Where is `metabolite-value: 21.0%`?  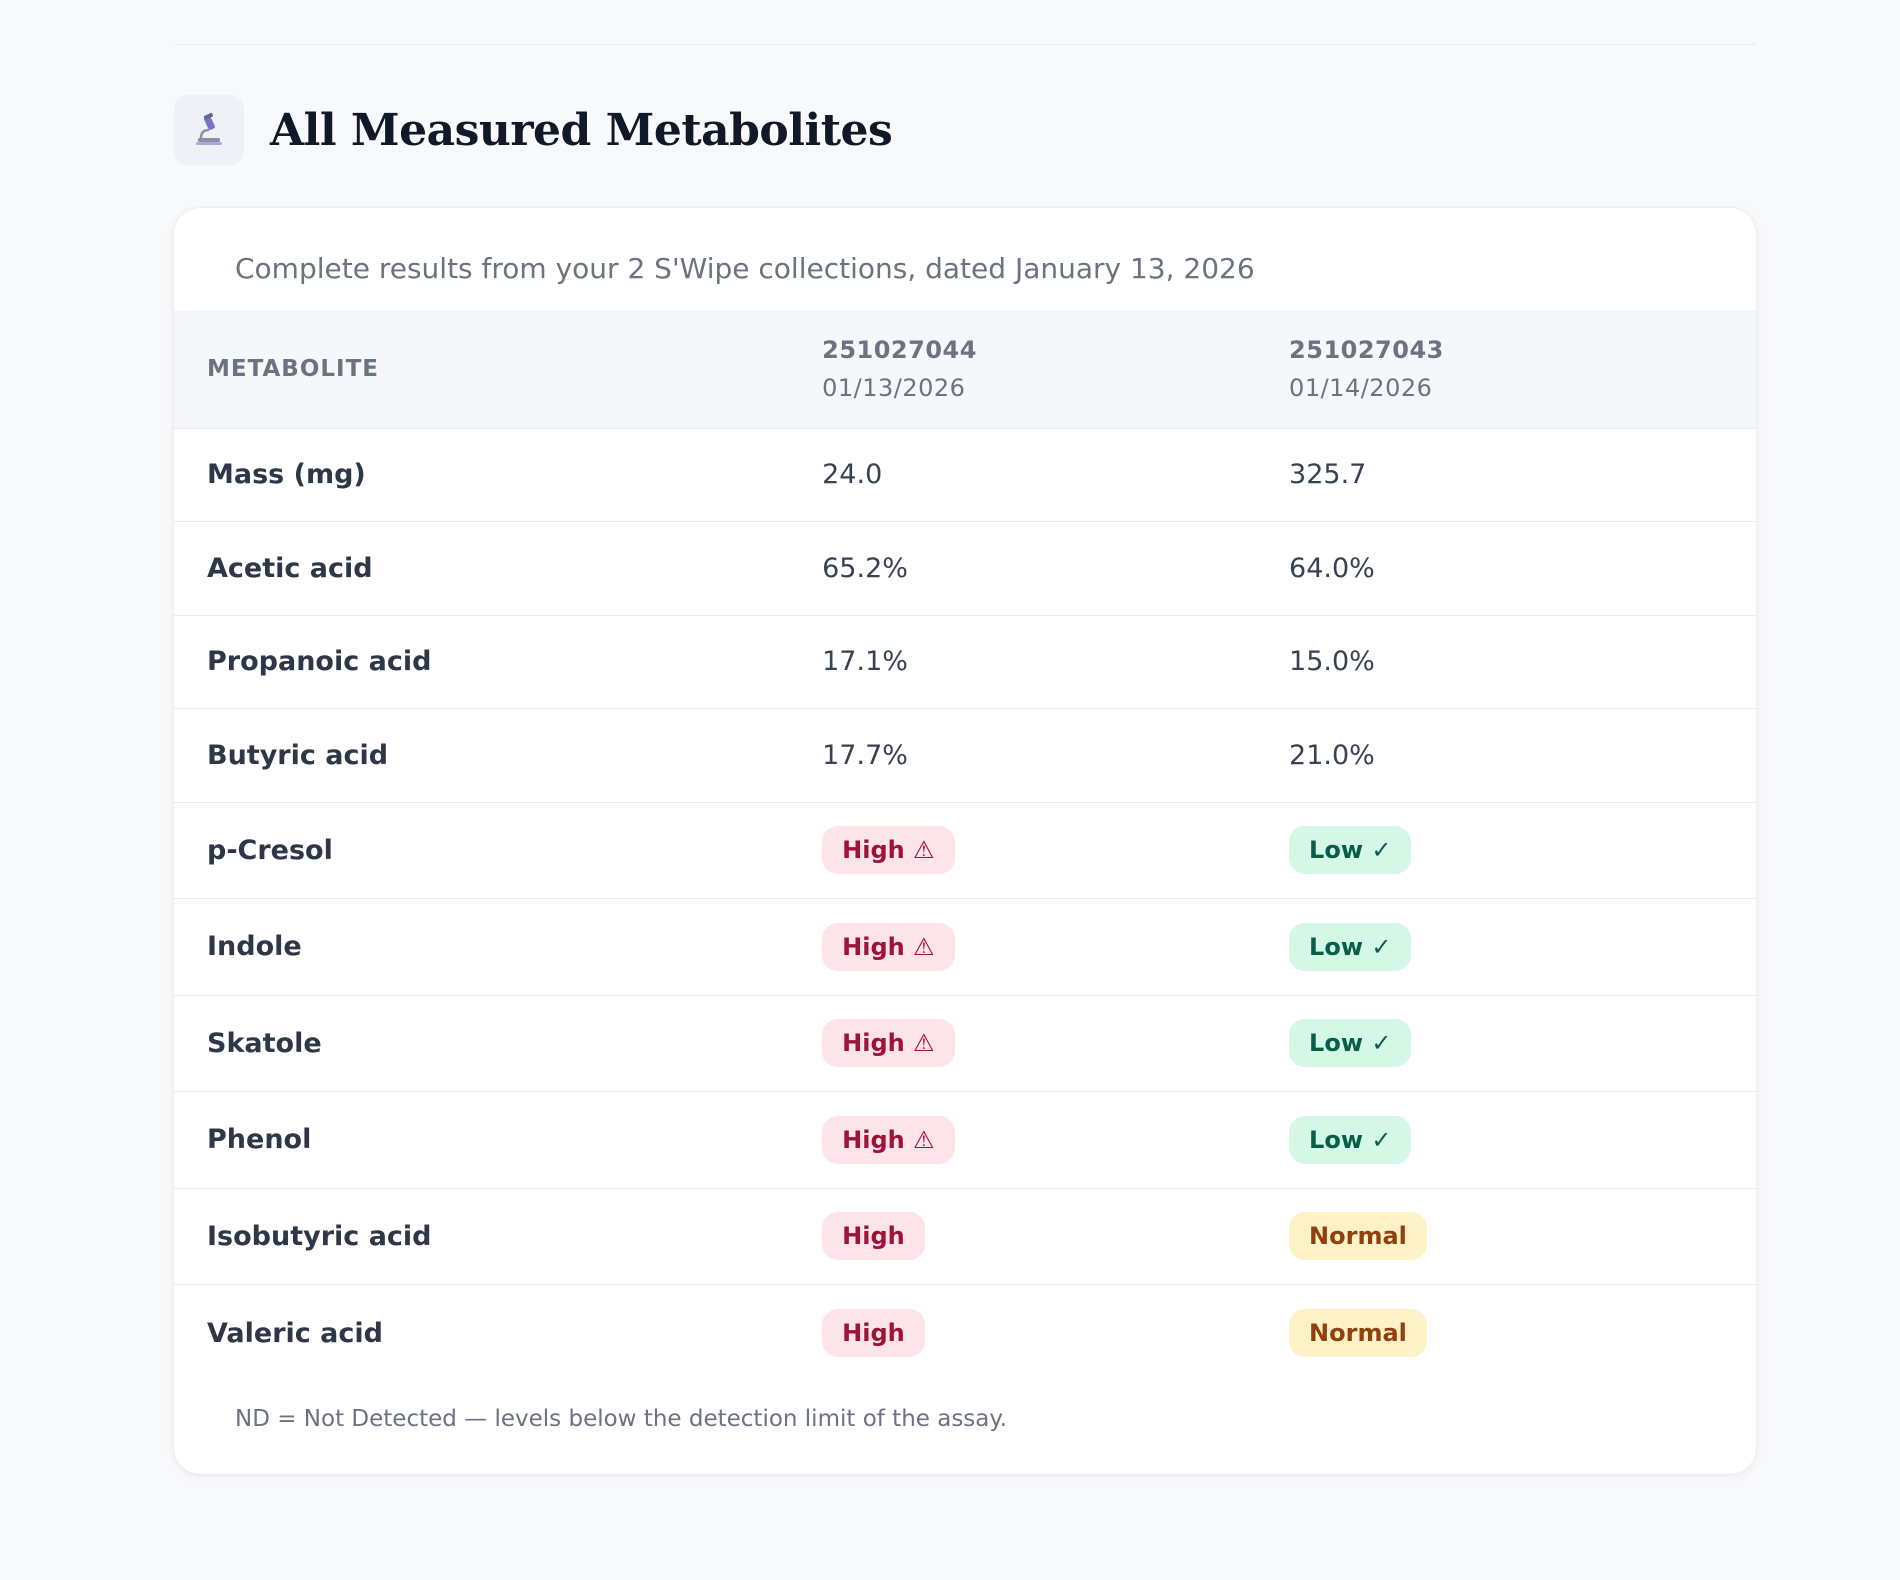
metabolite-value: 21.0% is located at coordinates (1332, 755).